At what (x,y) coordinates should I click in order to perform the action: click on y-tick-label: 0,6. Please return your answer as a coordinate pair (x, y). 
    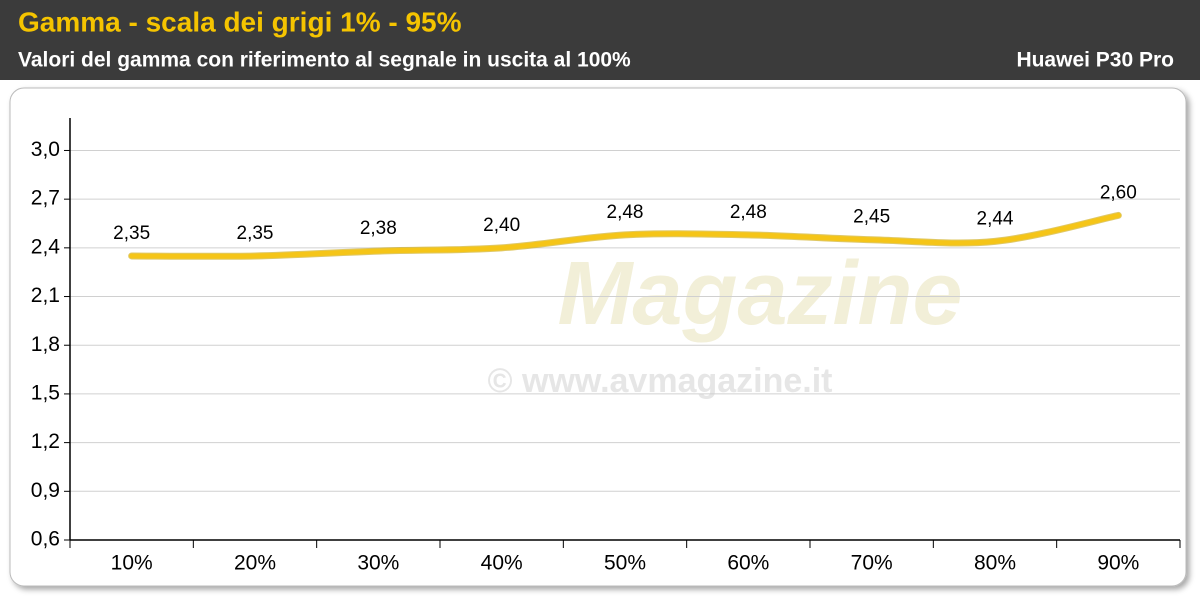
    Looking at the image, I should click on (45, 539).